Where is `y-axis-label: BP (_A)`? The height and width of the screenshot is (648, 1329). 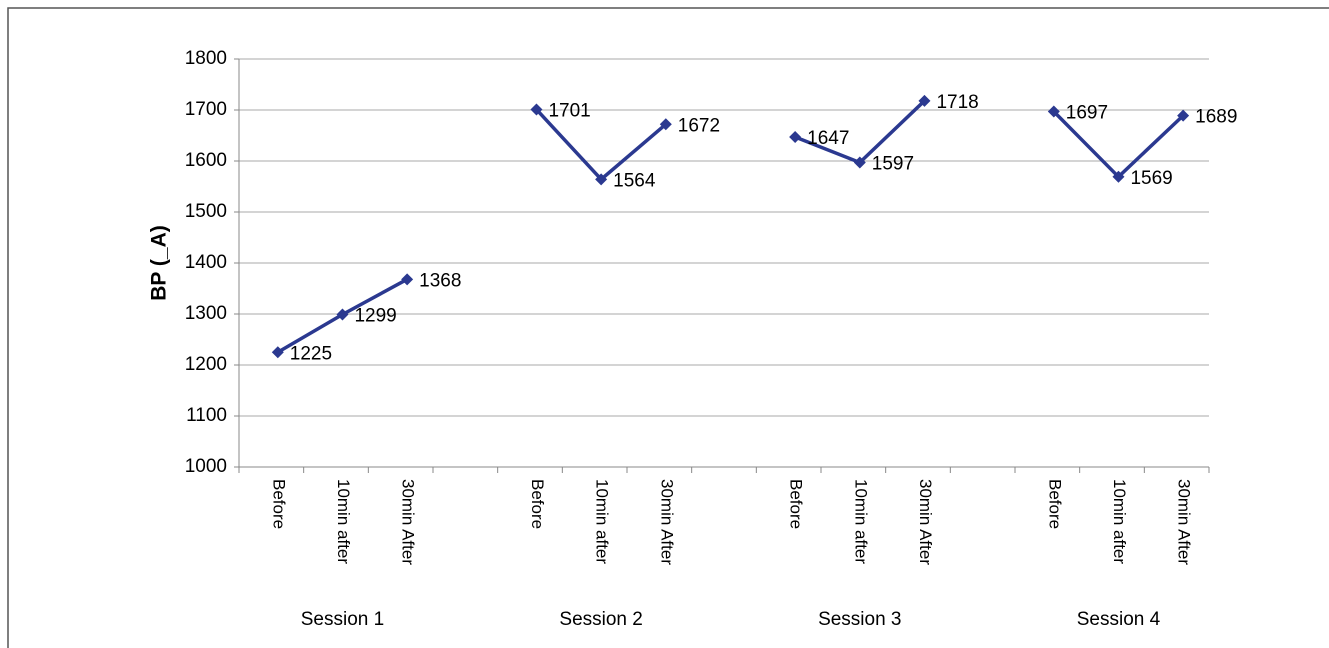 y-axis-label: BP (_A) is located at coordinates (159, 262).